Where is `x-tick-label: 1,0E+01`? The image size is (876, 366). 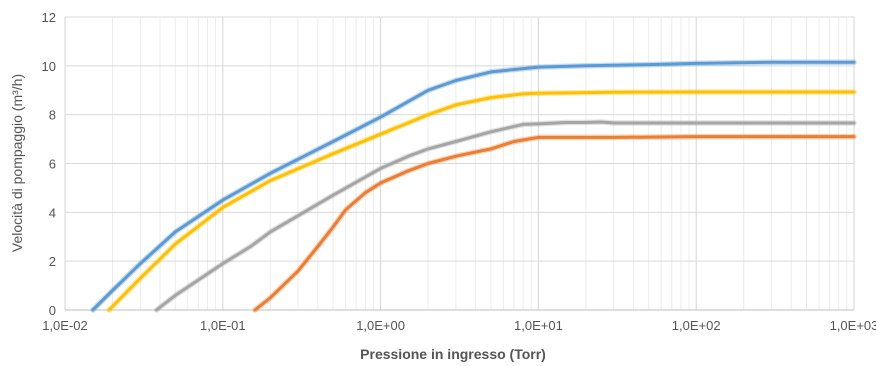 x-tick-label: 1,0E+01 is located at coordinates (538, 325).